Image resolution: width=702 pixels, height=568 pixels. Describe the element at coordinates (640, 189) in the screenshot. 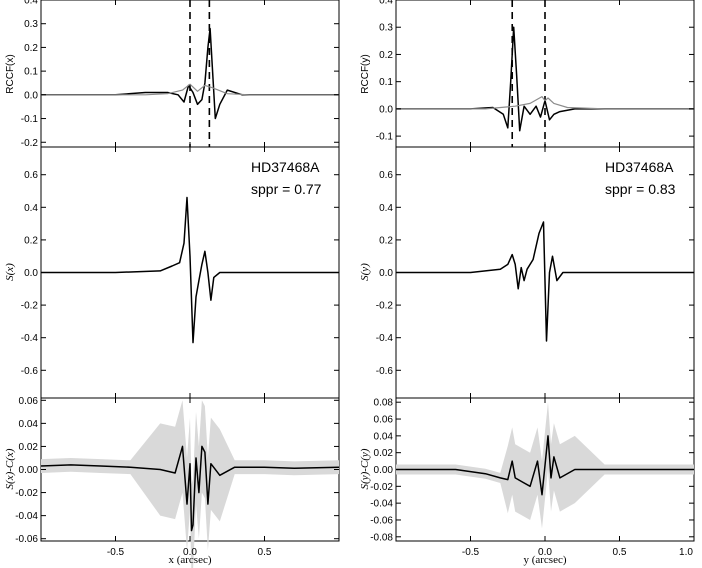

I see `sppr-value: sppr = 0.83` at that location.